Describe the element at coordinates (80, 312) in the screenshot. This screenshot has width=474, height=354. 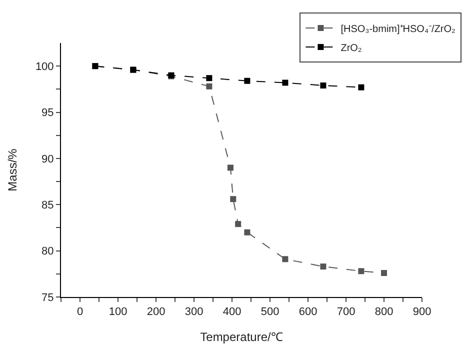
I see `x-tick-label: 0` at that location.